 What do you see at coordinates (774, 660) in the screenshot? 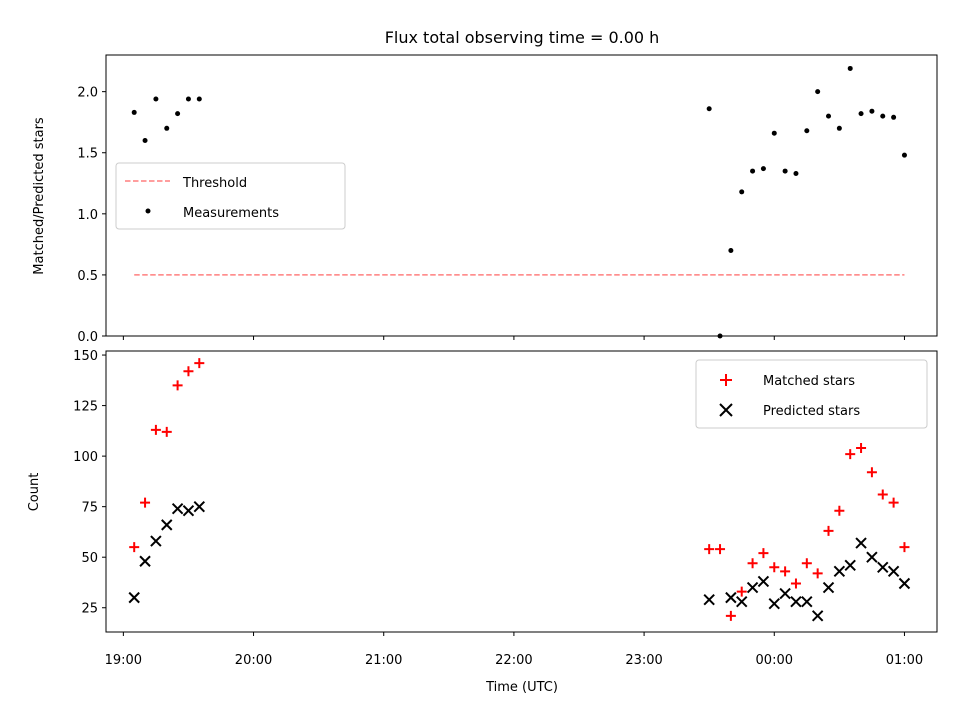
I see `x-tick-label: 00:00` at bounding box center [774, 660].